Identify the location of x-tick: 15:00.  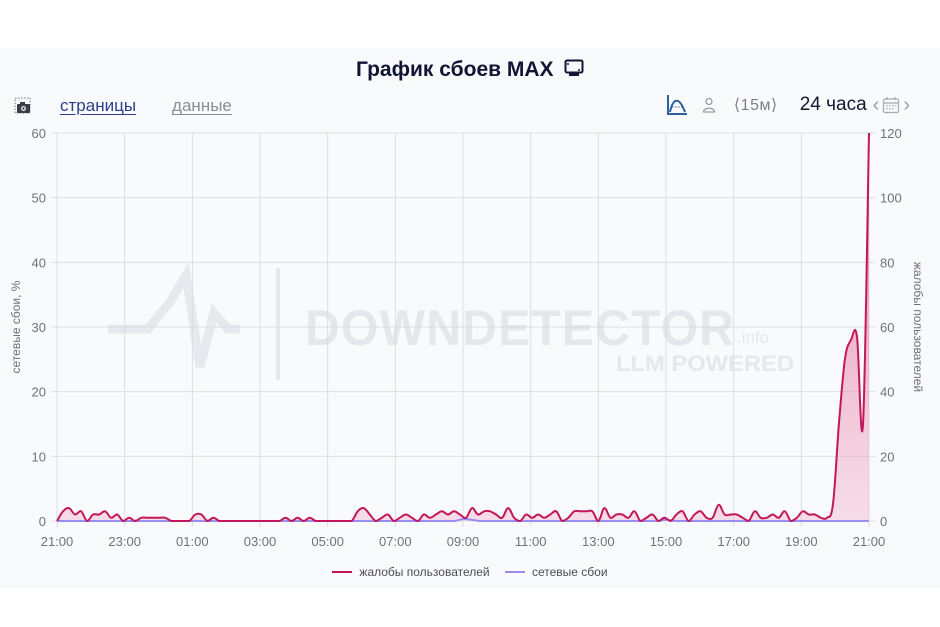
(666, 541).